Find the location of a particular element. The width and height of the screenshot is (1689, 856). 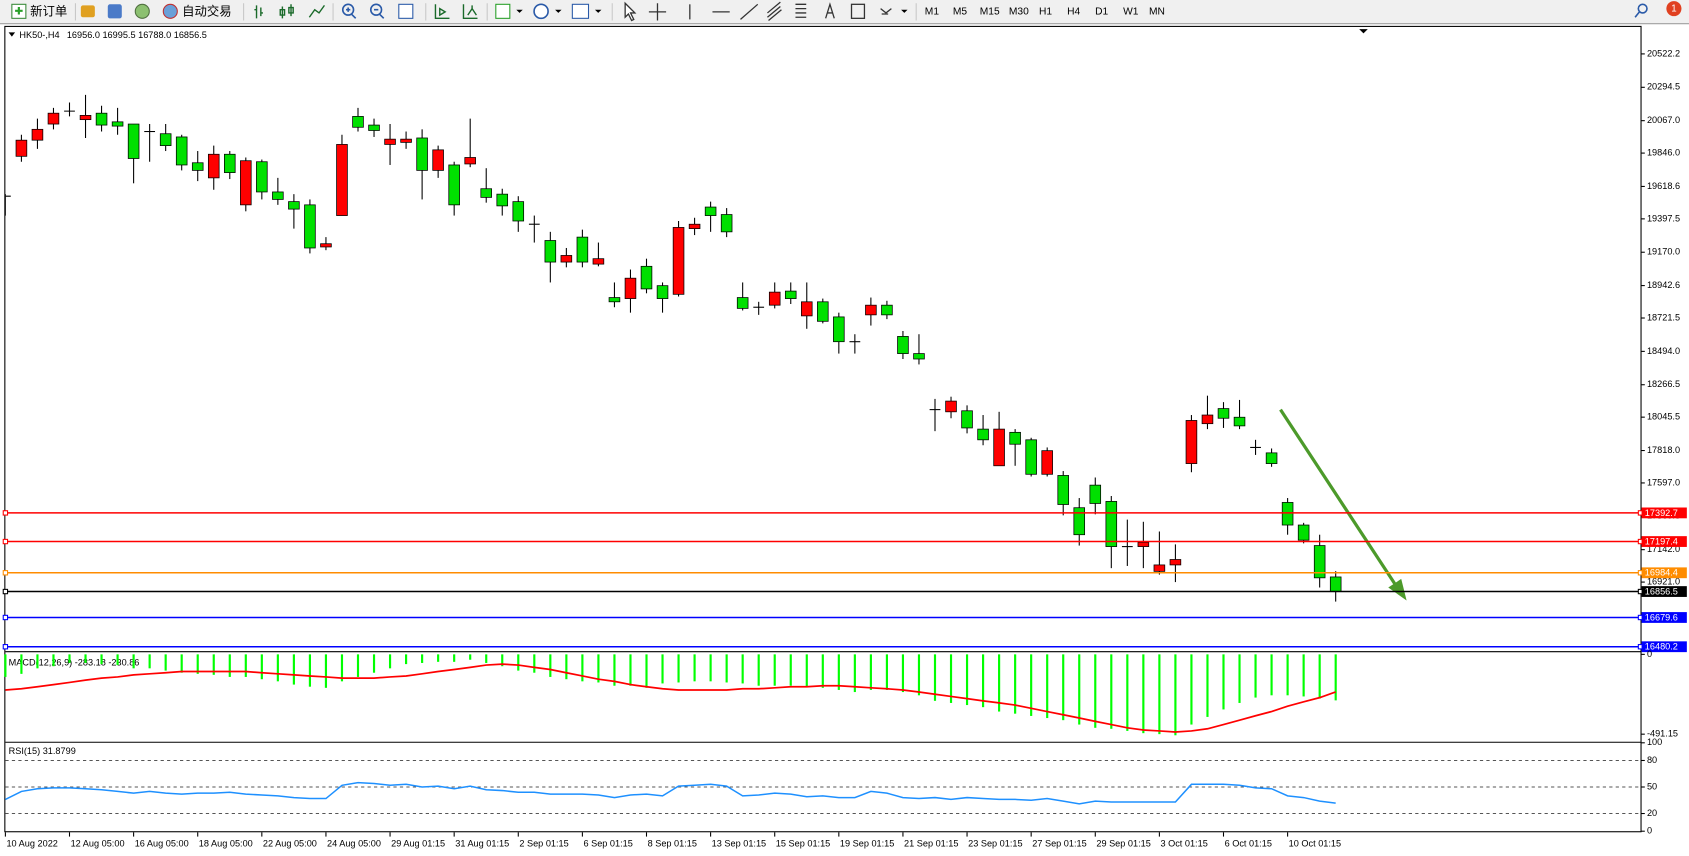

period-button: W1 is located at coordinates (1131, 12).